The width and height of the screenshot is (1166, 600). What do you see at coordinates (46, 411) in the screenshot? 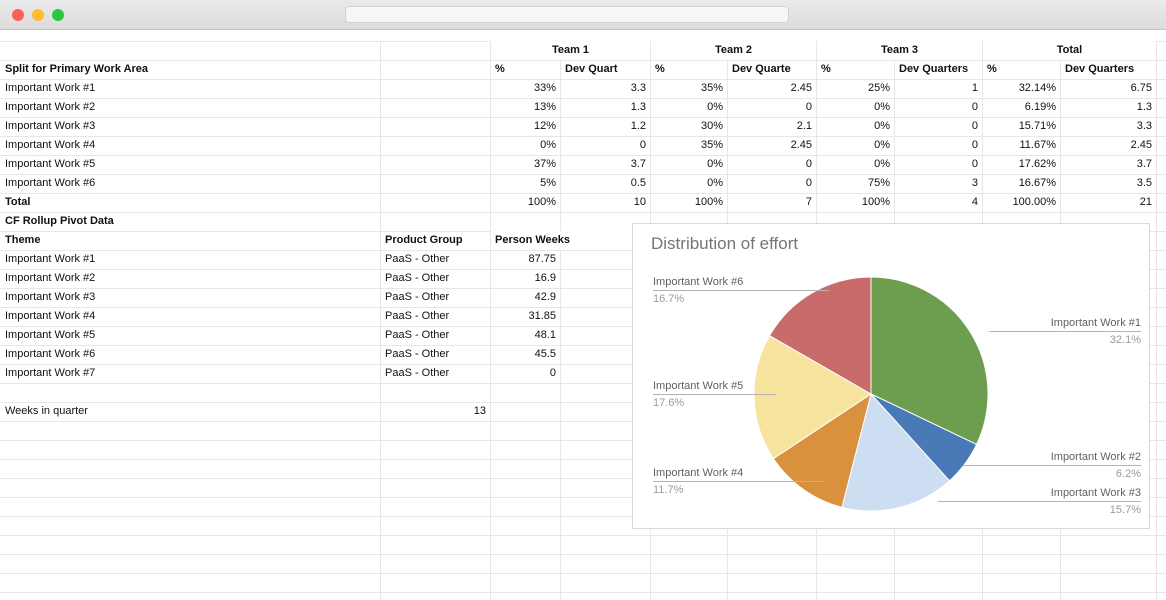
I see `cell: Weeks in quarter` at bounding box center [46, 411].